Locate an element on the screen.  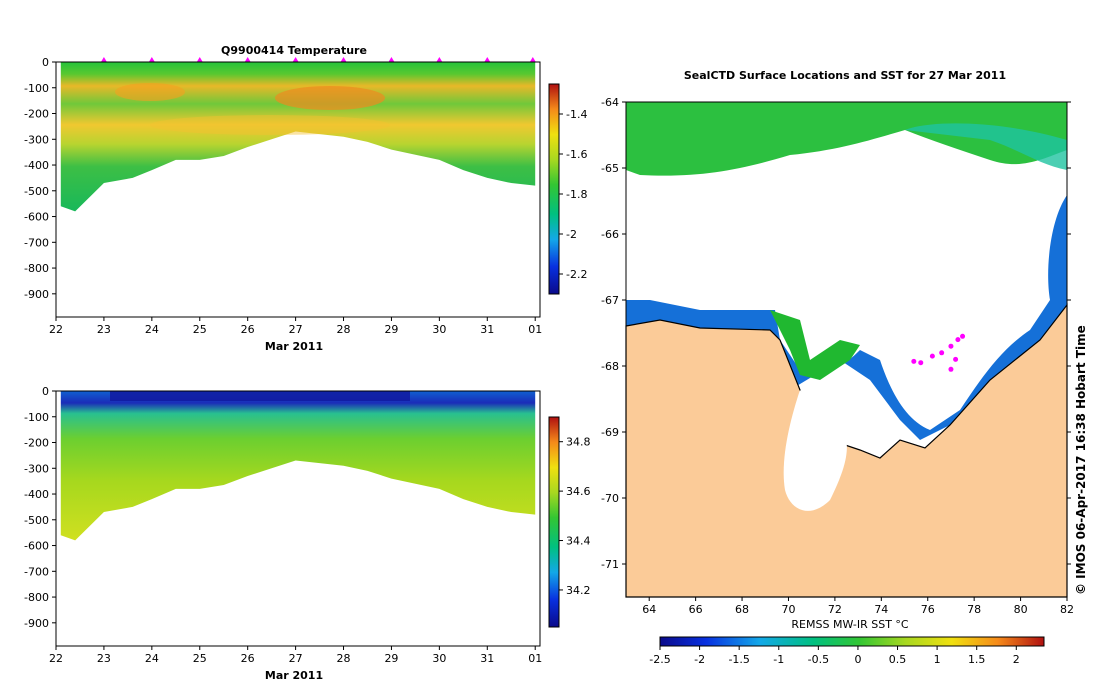
y-tick-label: -700 is located at coordinates (36, 242).